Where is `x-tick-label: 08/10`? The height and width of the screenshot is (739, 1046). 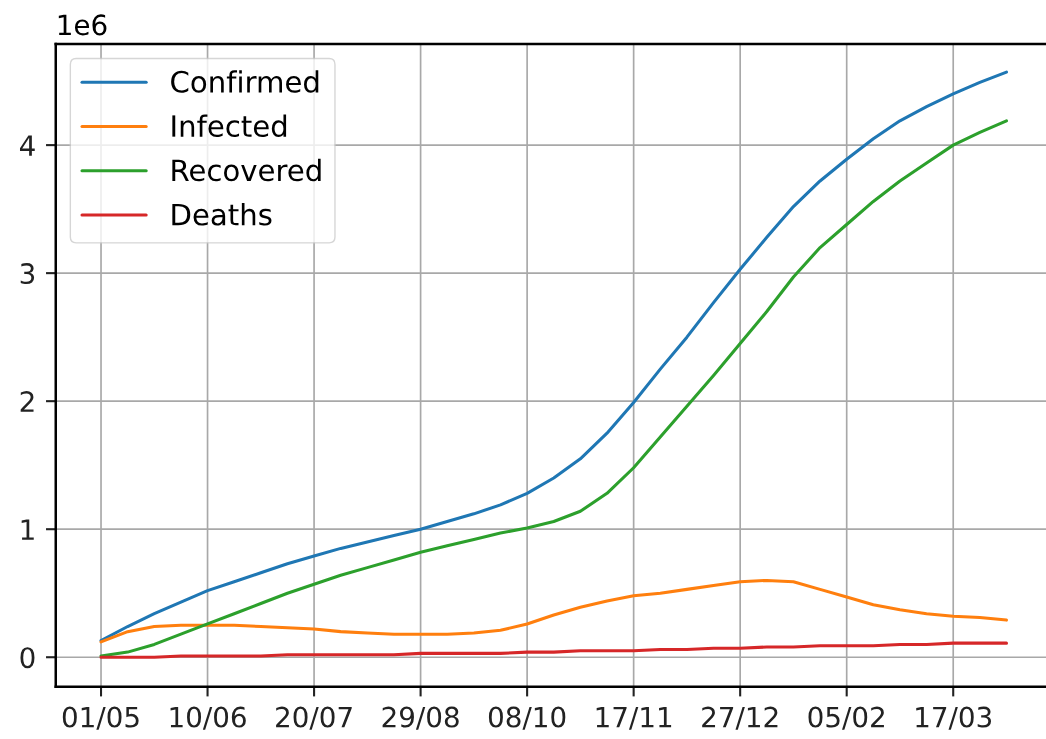 x-tick-label: 08/10 is located at coordinates (527, 718).